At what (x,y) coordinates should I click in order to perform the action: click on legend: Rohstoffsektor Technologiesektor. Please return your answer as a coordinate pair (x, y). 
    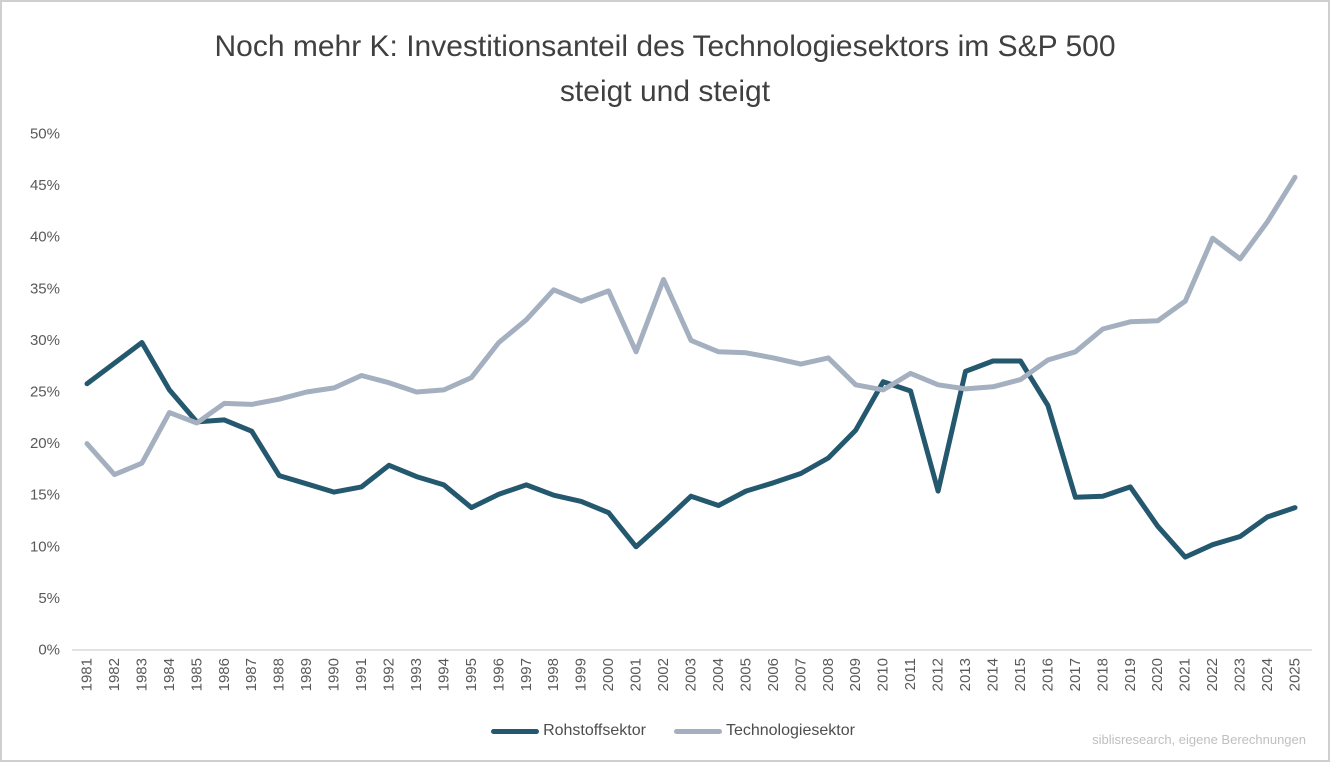
    Looking at the image, I should click on (673, 731).